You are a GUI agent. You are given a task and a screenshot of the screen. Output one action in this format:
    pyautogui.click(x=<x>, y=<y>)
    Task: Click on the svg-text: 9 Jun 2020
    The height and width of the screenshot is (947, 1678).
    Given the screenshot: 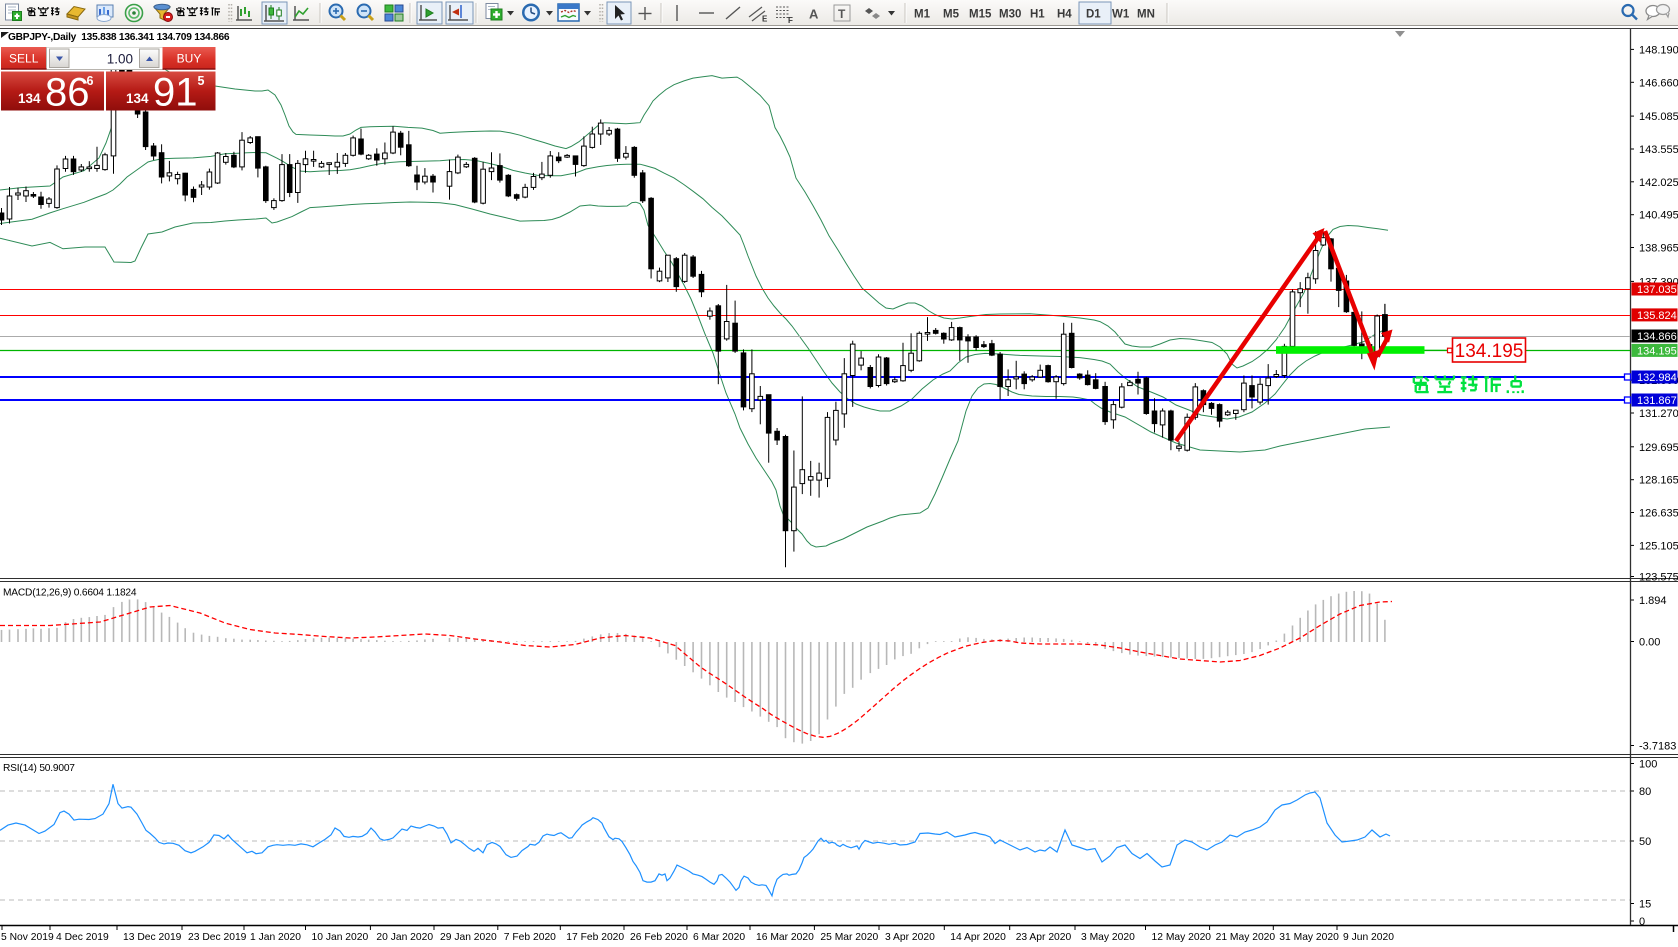 What is the action you would take?
    pyautogui.click(x=1368, y=937)
    